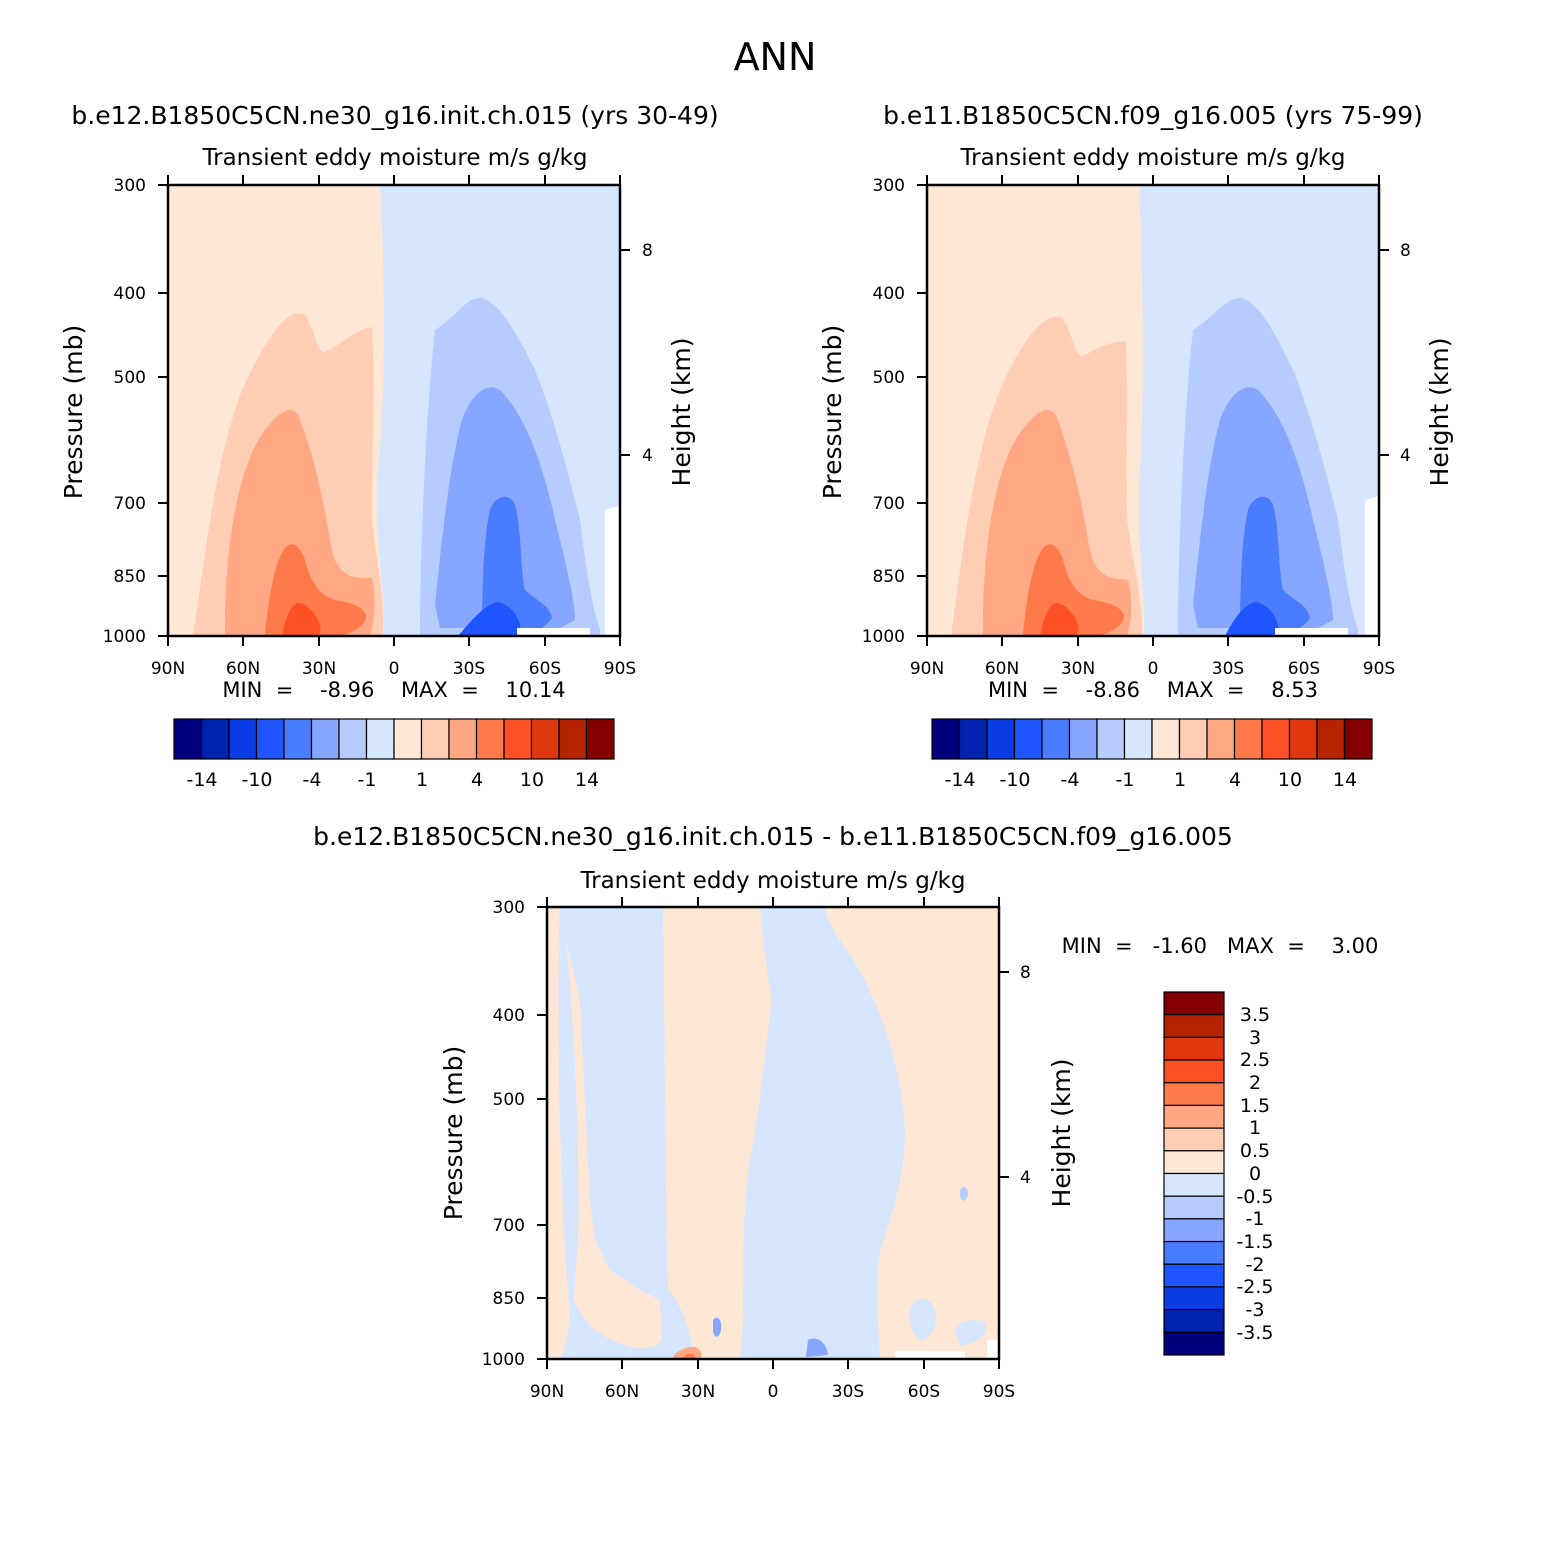 The image size is (1547, 1544). Describe the element at coordinates (1290, 780) in the screenshot. I see `colorbar-label: 10` at that location.